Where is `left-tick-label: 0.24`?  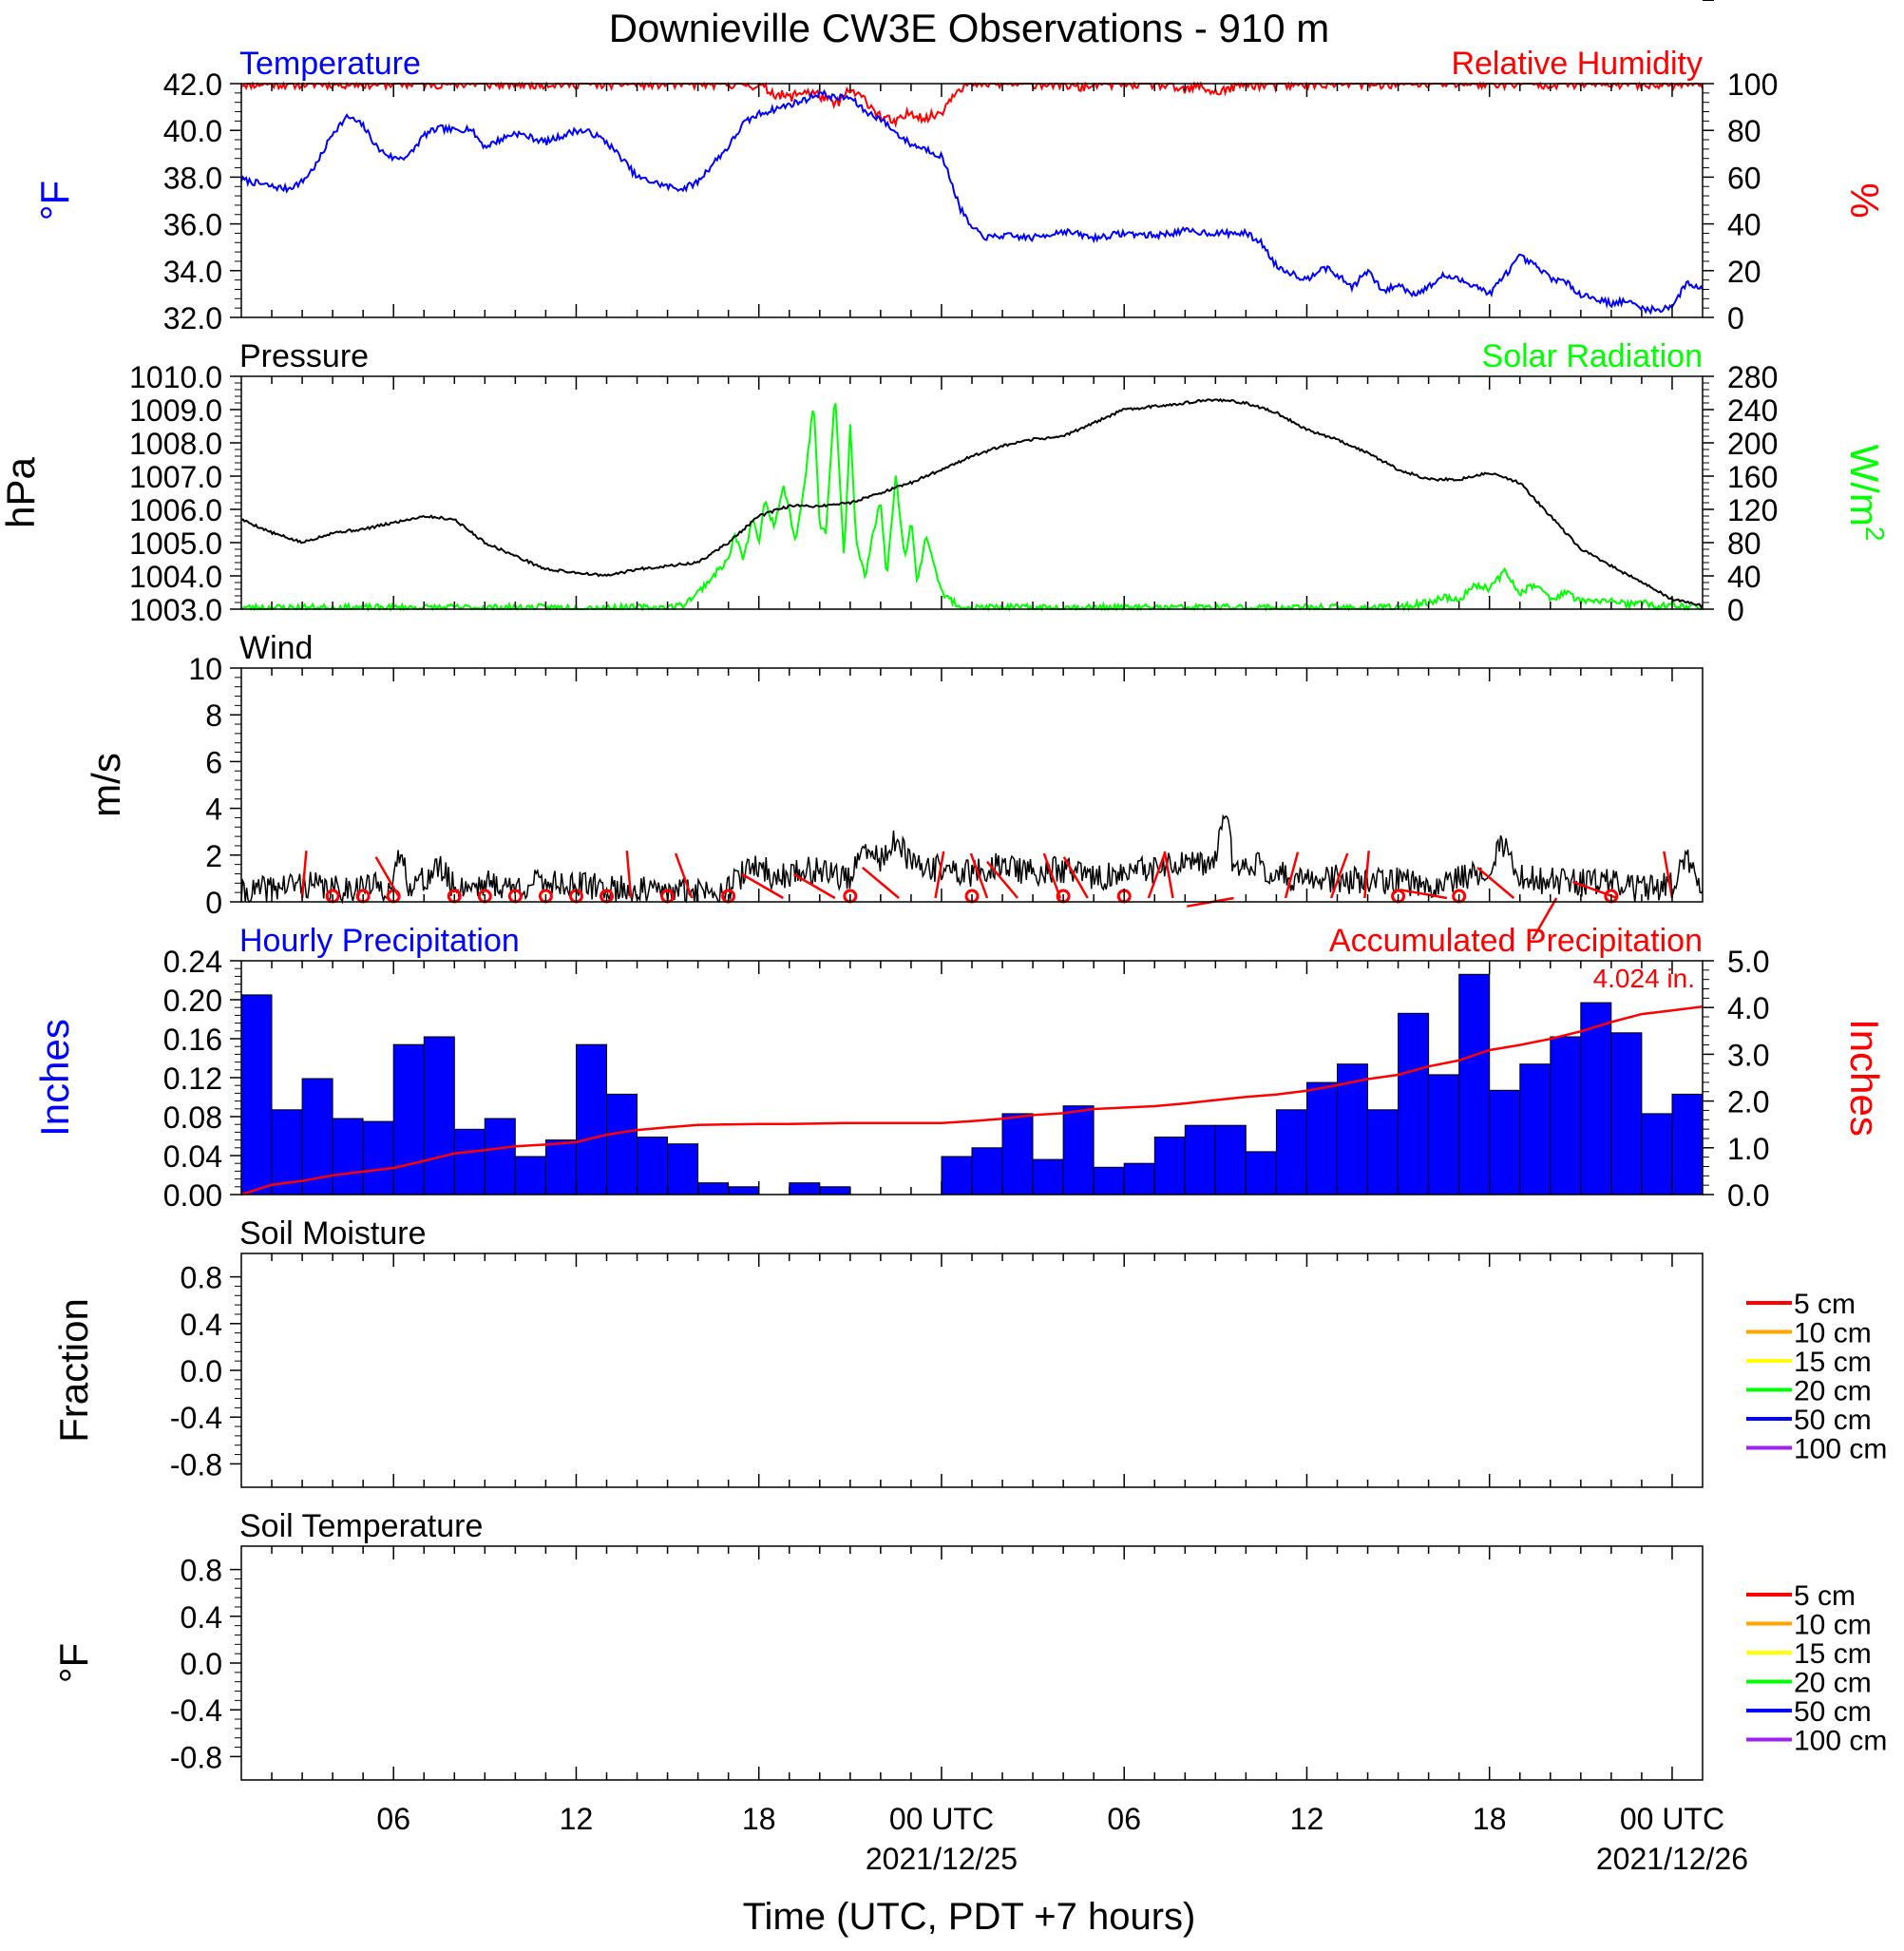
left-tick-label: 0.24 is located at coordinates (193, 962).